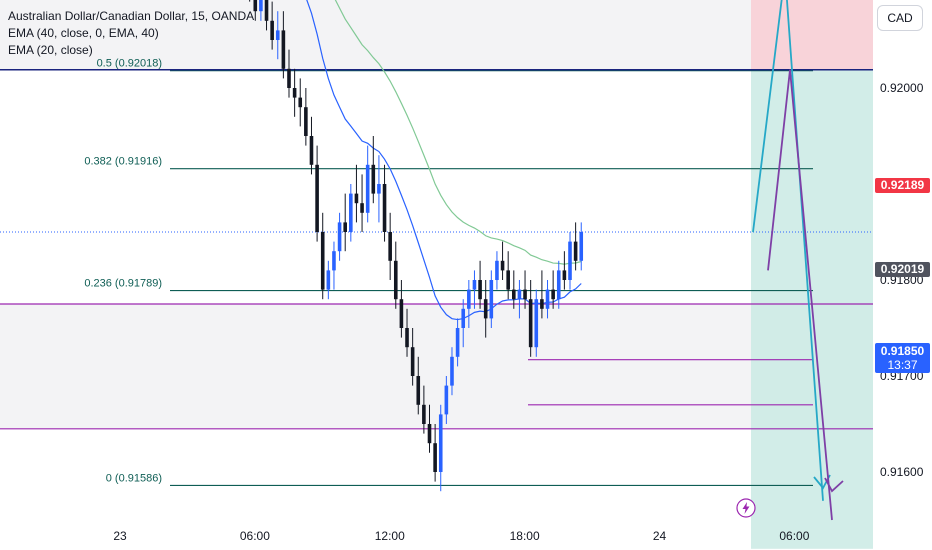  Describe the element at coordinates (129, 64) in the screenshot. I see `fib-label-2: 0.5 (0.92018)` at that location.